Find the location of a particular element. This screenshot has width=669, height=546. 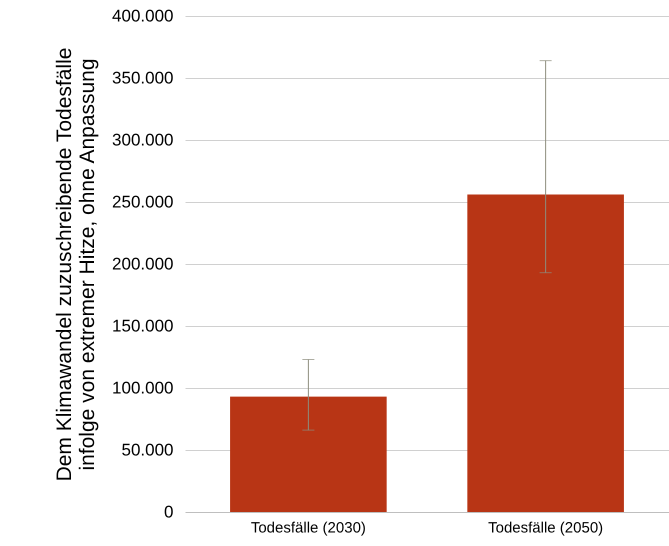

y-tick-label: 250.000 is located at coordinates (143, 202).